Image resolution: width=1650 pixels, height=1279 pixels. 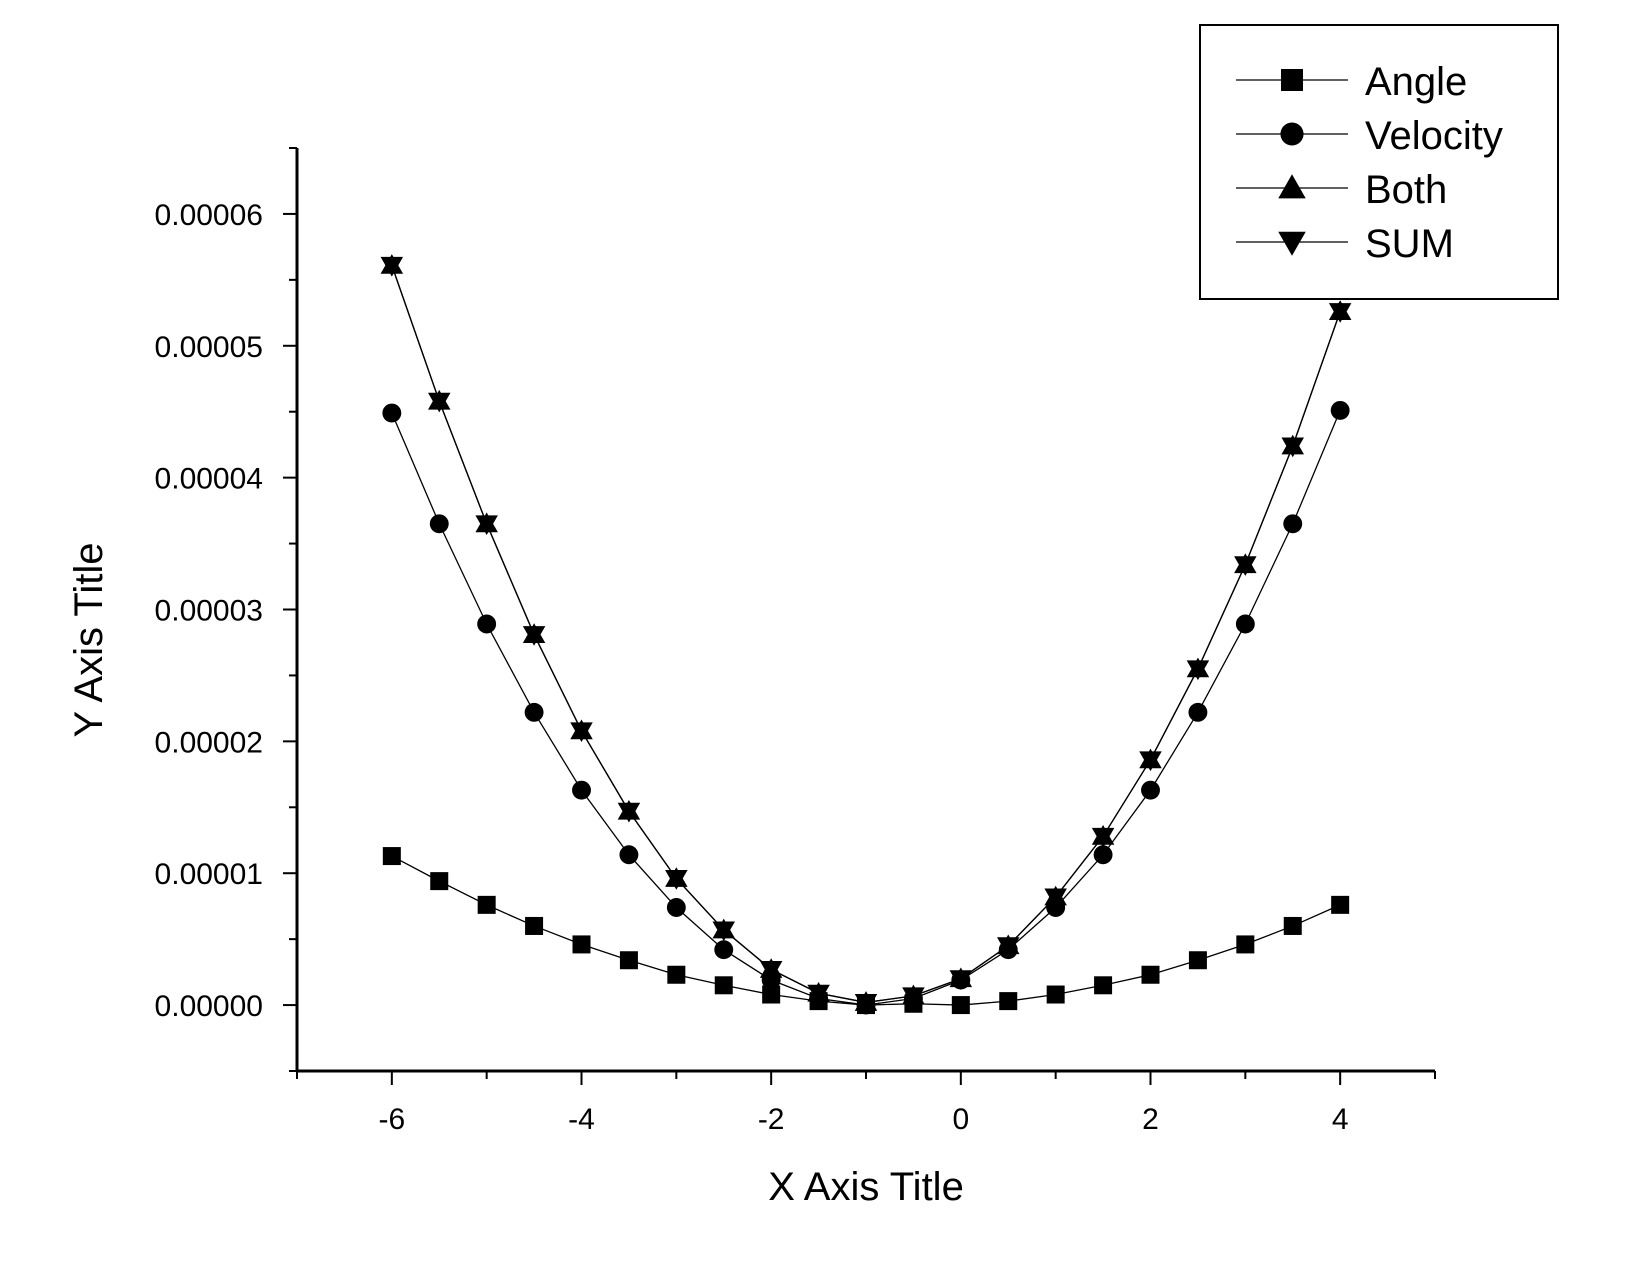 What do you see at coordinates (1292, 186) in the screenshot?
I see `legend-marker-triangle-up` at bounding box center [1292, 186].